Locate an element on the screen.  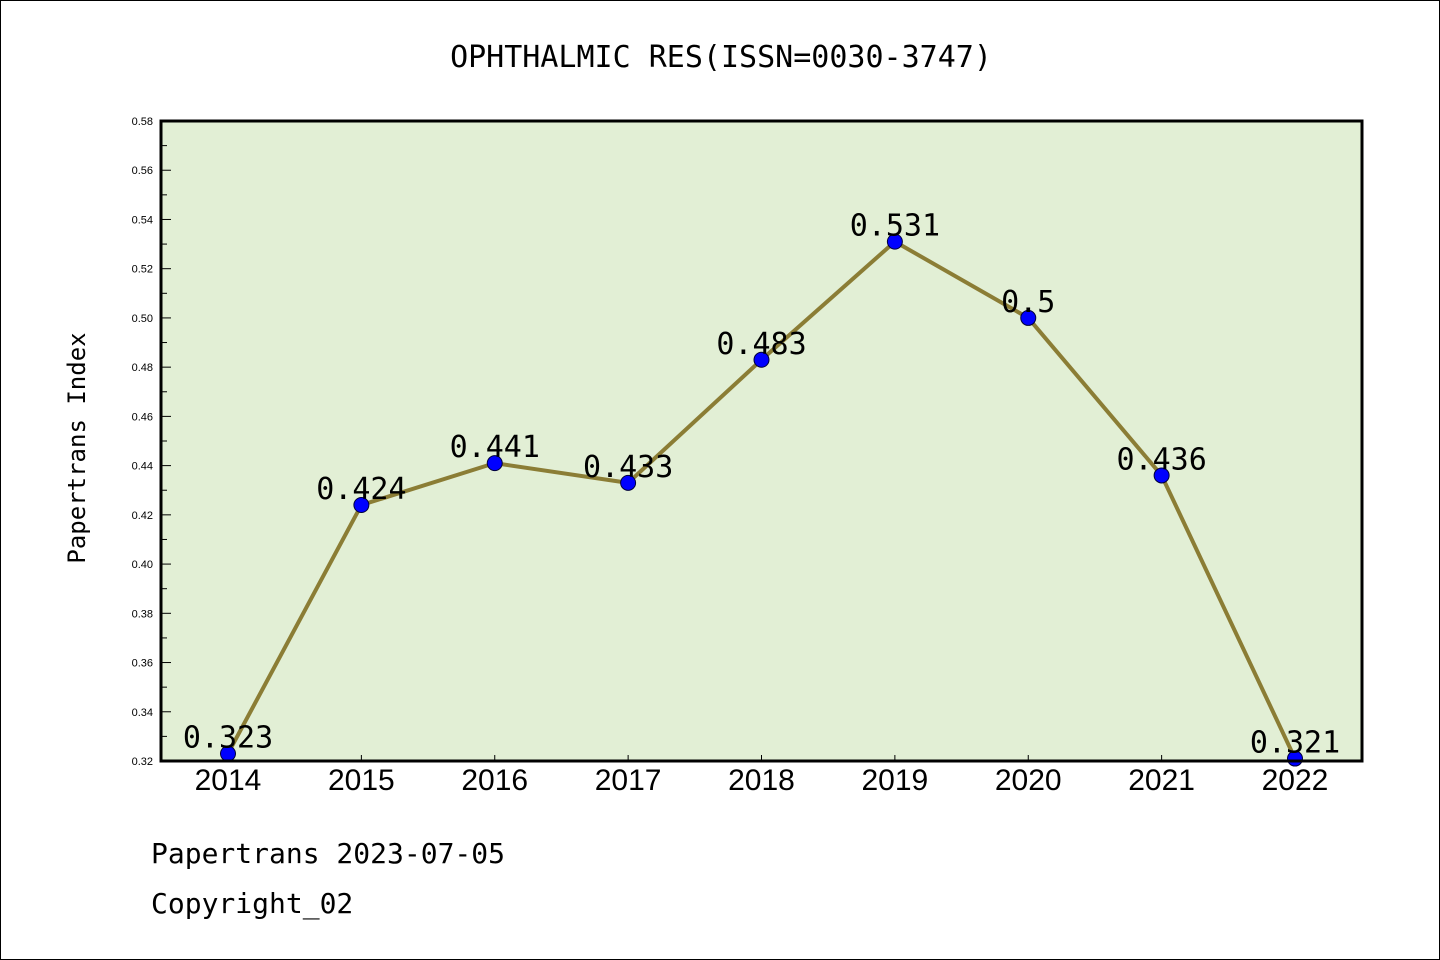
y-tick-label: 0.40 is located at coordinates (142, 565).